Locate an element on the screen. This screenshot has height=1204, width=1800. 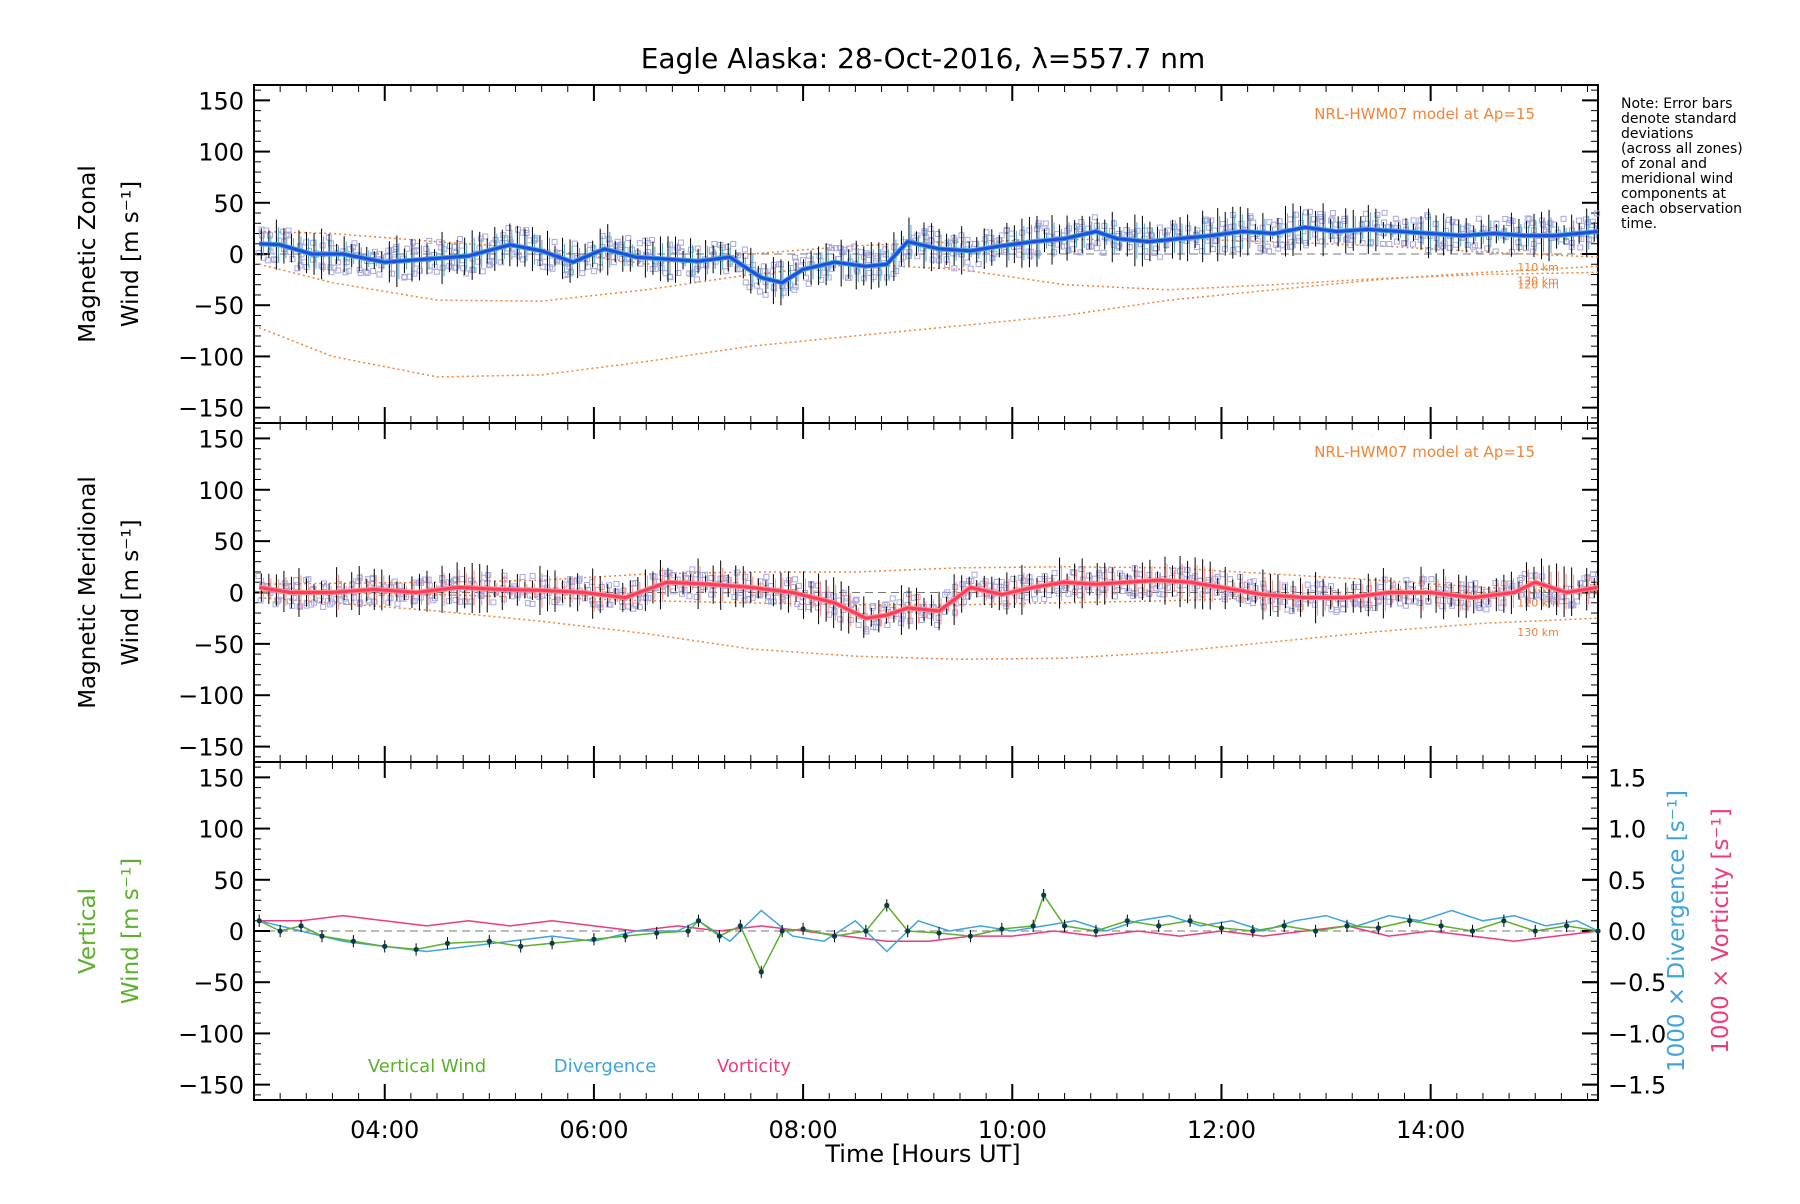
model-altitude-label: 120 km is located at coordinates (1538, 284).